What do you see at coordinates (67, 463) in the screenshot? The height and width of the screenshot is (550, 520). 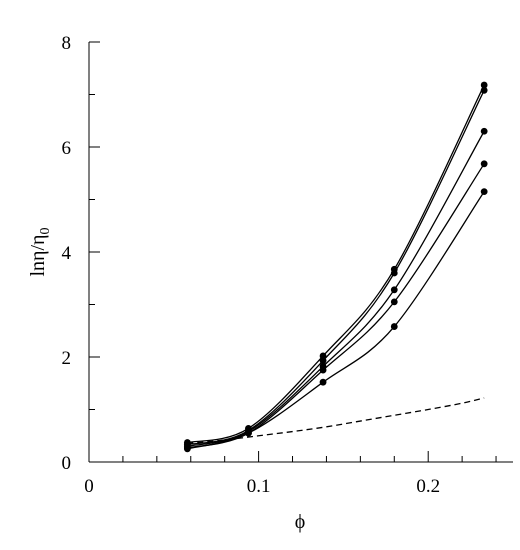 I see `y-tick-label: 0` at bounding box center [67, 463].